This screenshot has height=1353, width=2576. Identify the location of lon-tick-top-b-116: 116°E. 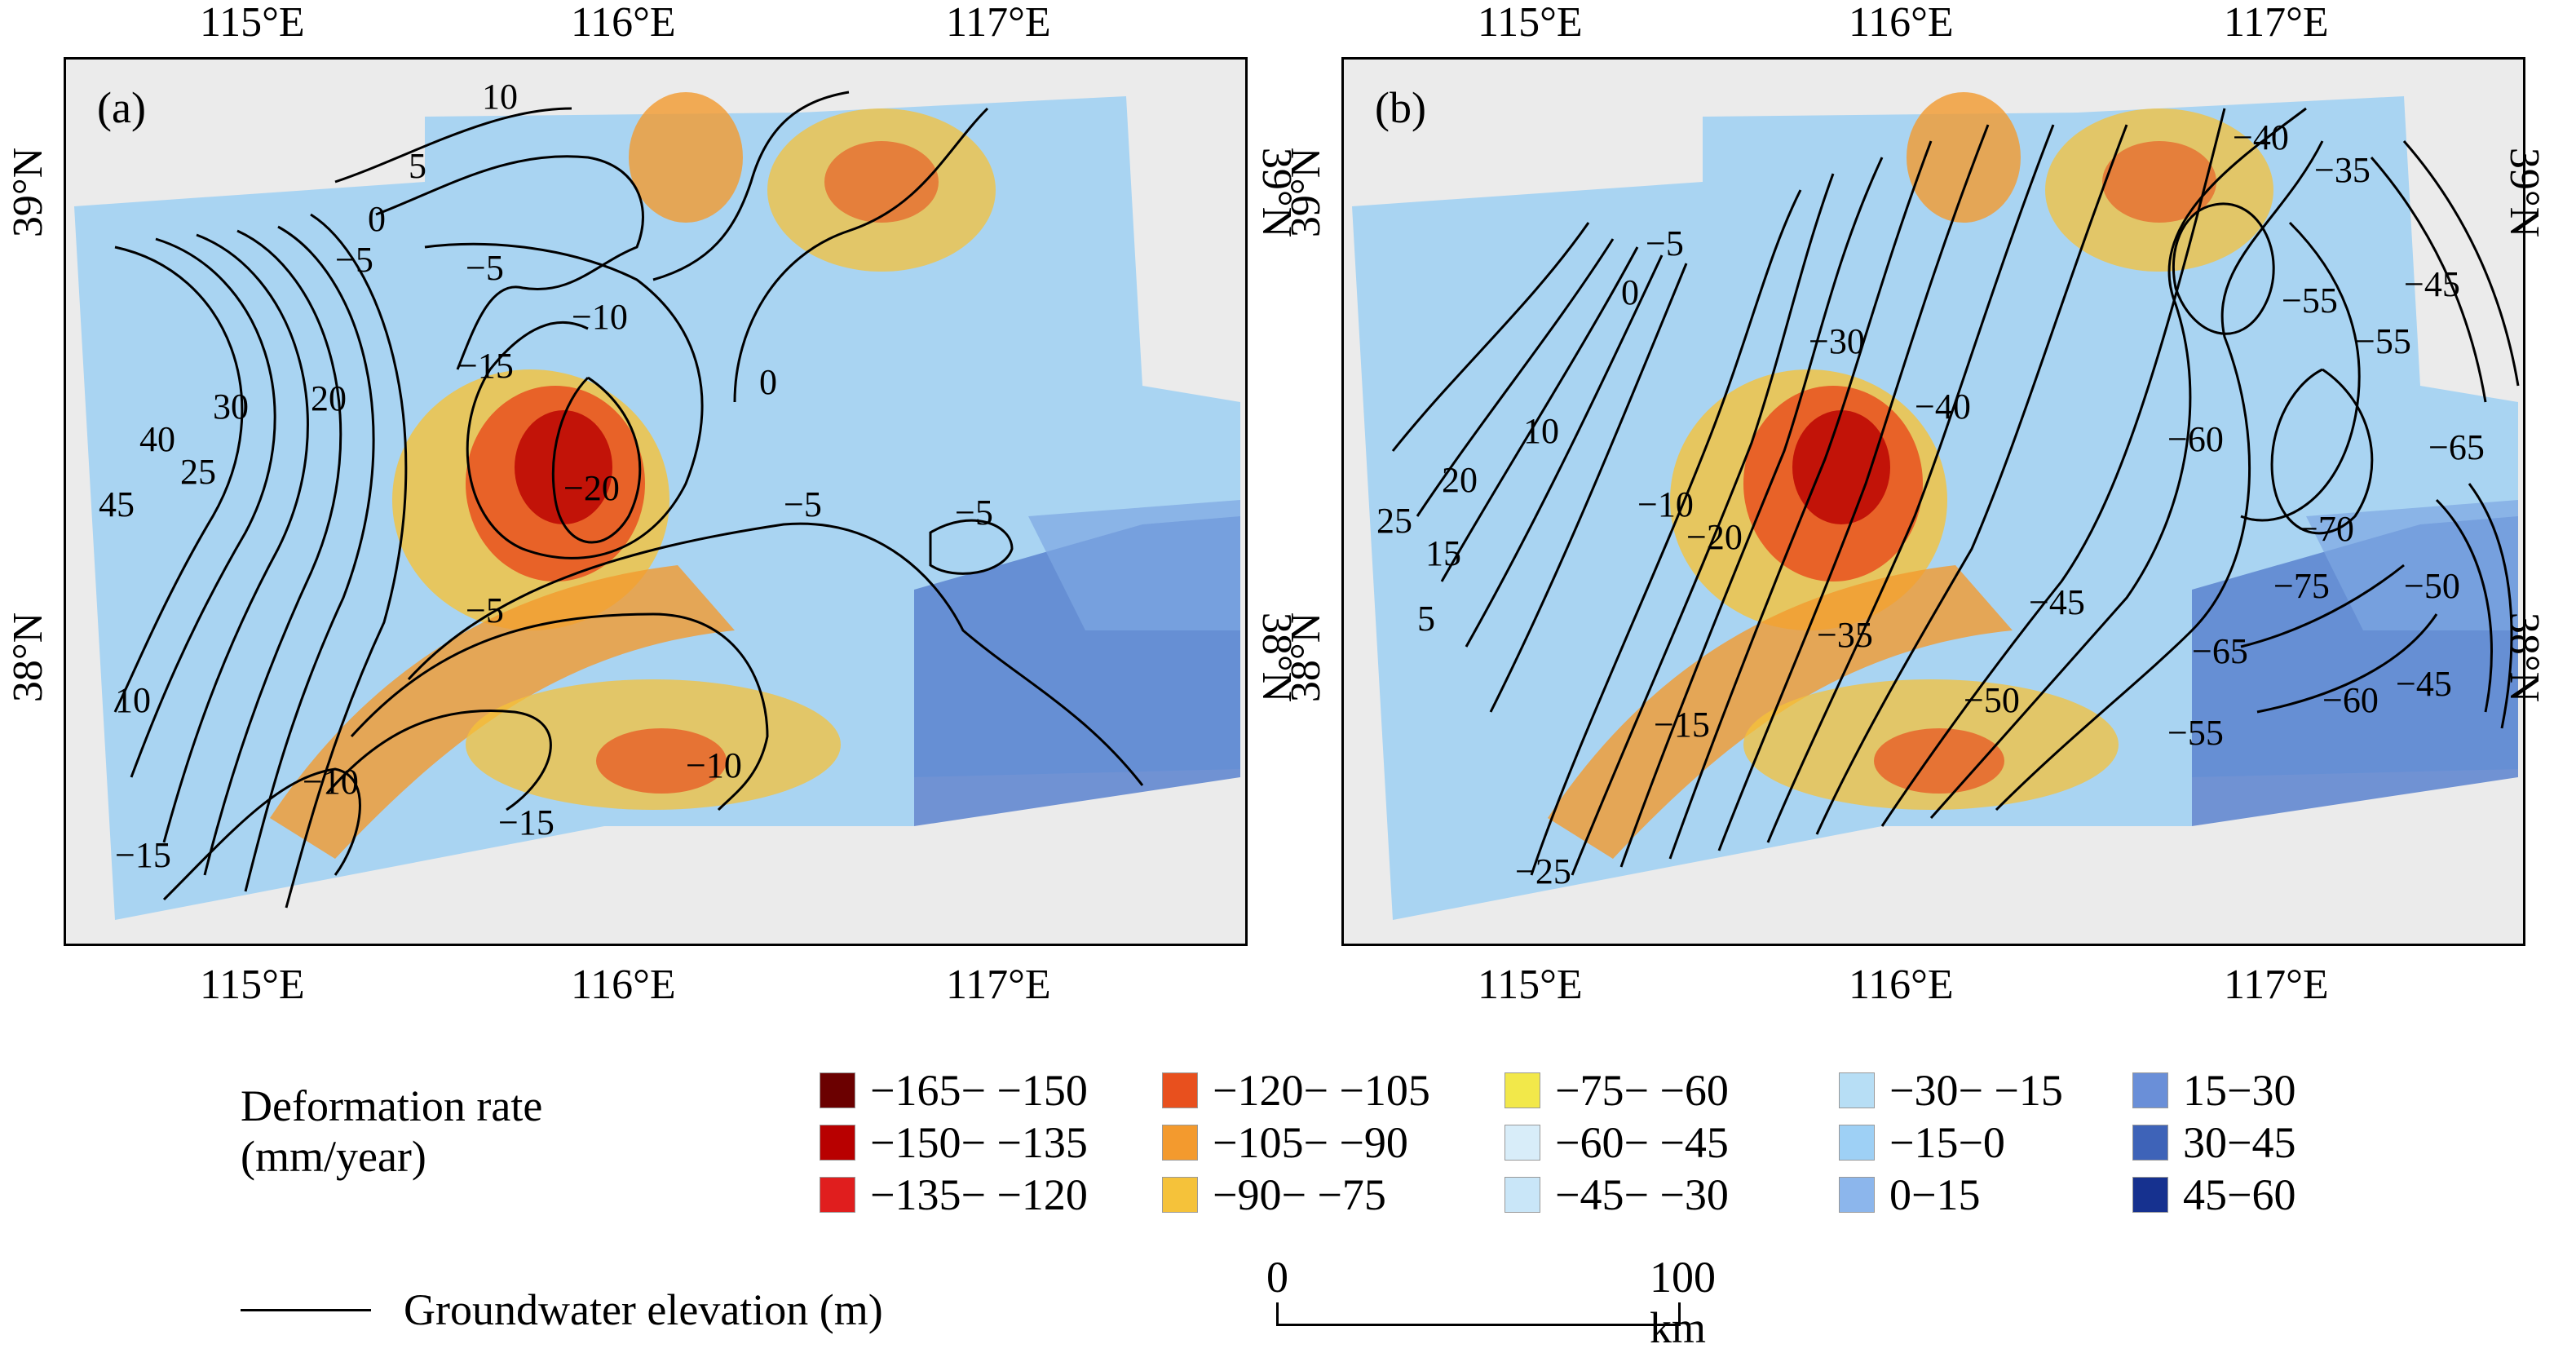
(1901, 23).